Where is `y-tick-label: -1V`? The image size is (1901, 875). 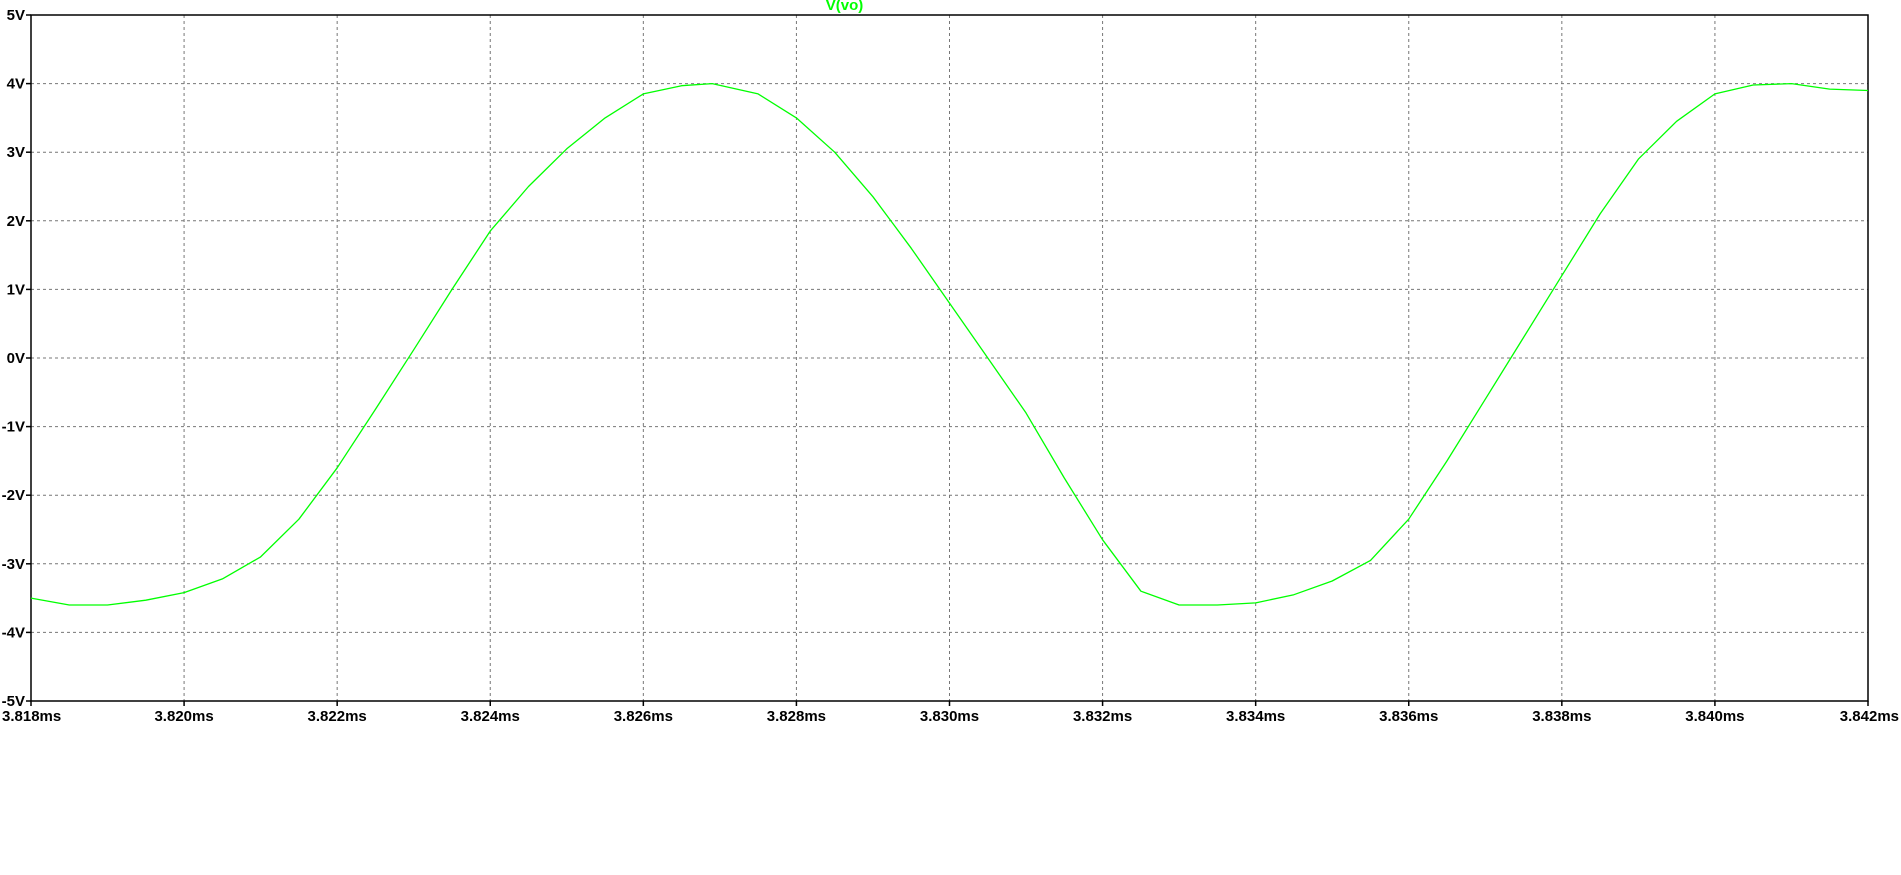 y-tick-label: -1V is located at coordinates (13, 427).